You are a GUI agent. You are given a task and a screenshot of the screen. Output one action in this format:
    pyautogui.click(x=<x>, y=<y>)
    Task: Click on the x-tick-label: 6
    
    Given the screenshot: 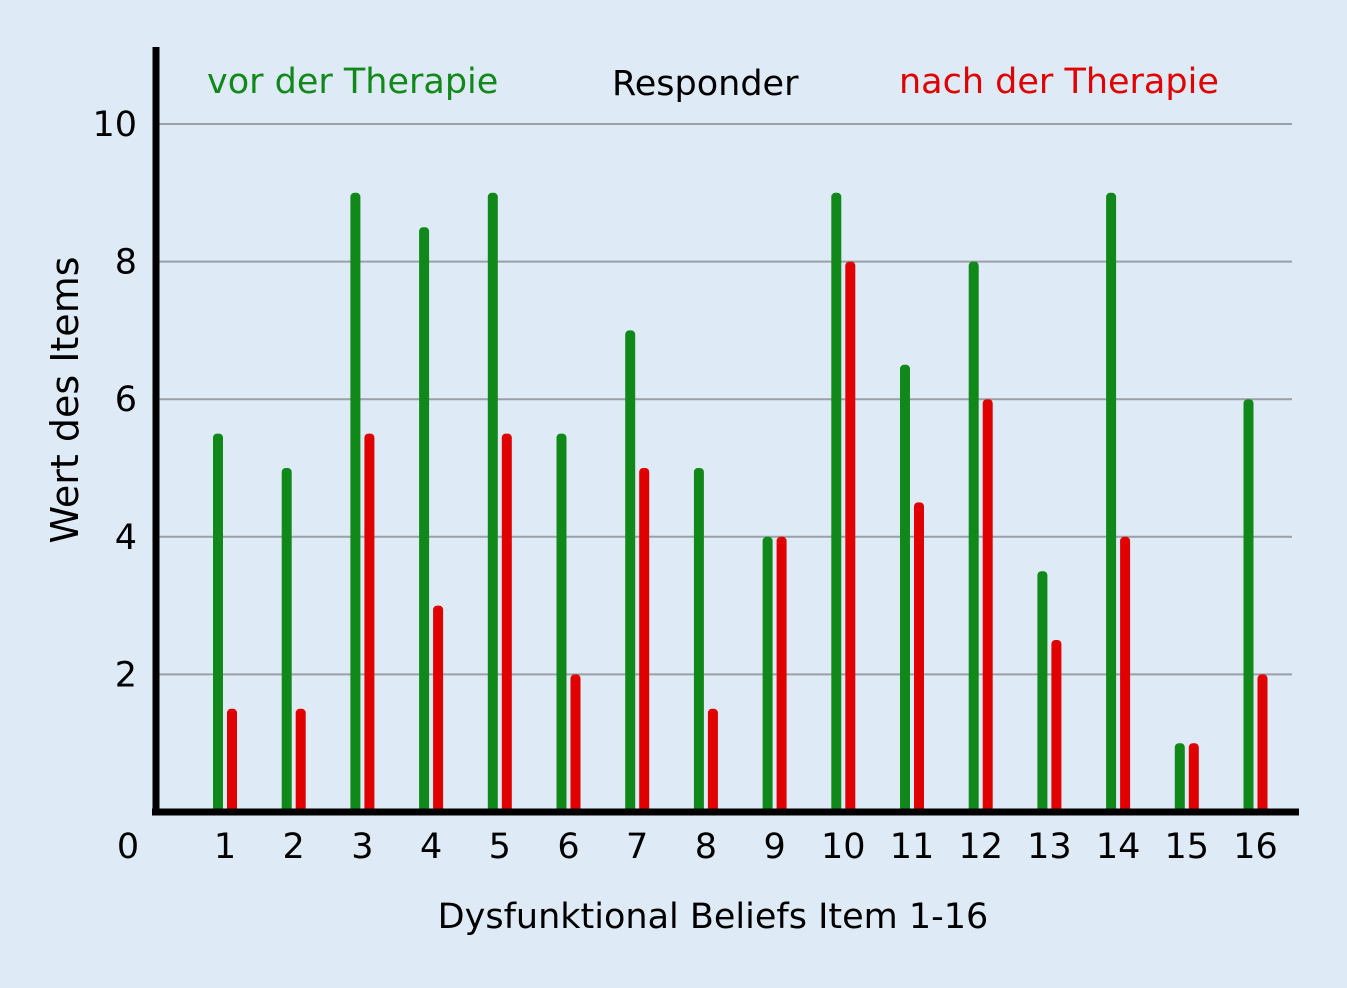 What is the action you would take?
    pyautogui.click(x=568, y=847)
    